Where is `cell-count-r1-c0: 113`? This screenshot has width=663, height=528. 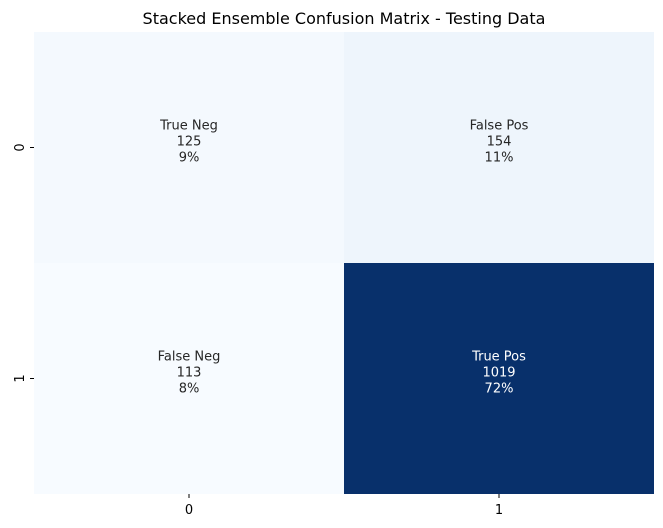 cell-count-r1-c0: 113 is located at coordinates (189, 373).